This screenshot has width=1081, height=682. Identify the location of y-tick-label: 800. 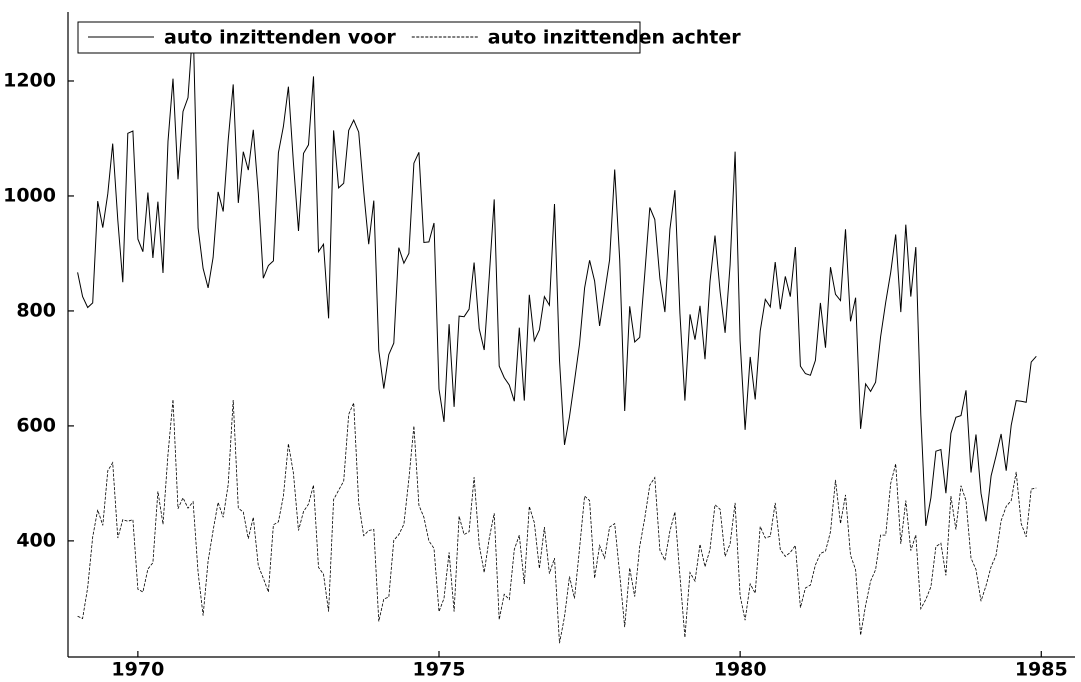
(36, 310).